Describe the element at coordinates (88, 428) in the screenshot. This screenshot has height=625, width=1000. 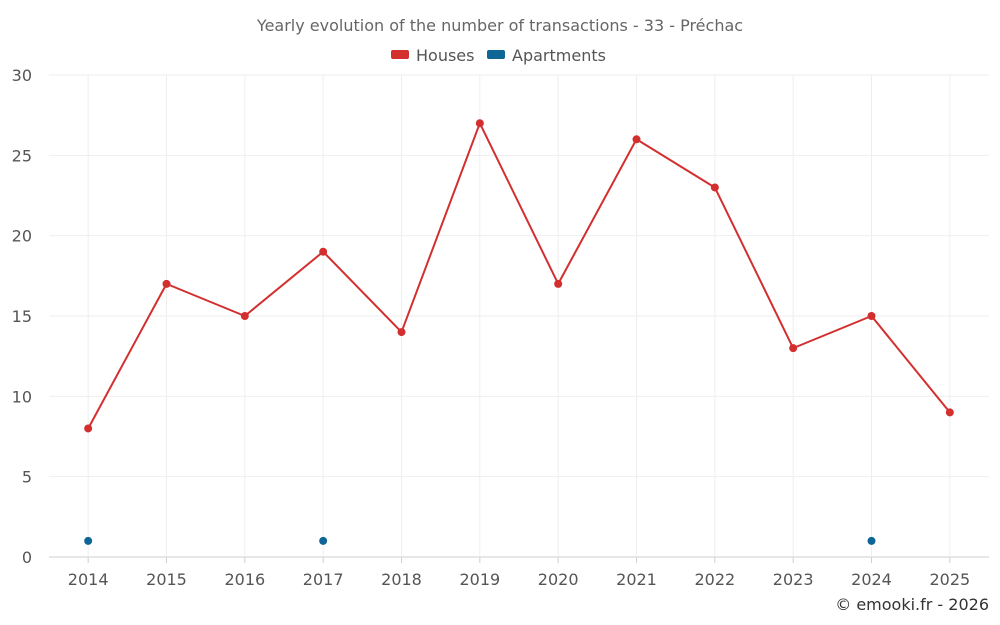
I see `data-point-houses: Houses 2014: 8` at that location.